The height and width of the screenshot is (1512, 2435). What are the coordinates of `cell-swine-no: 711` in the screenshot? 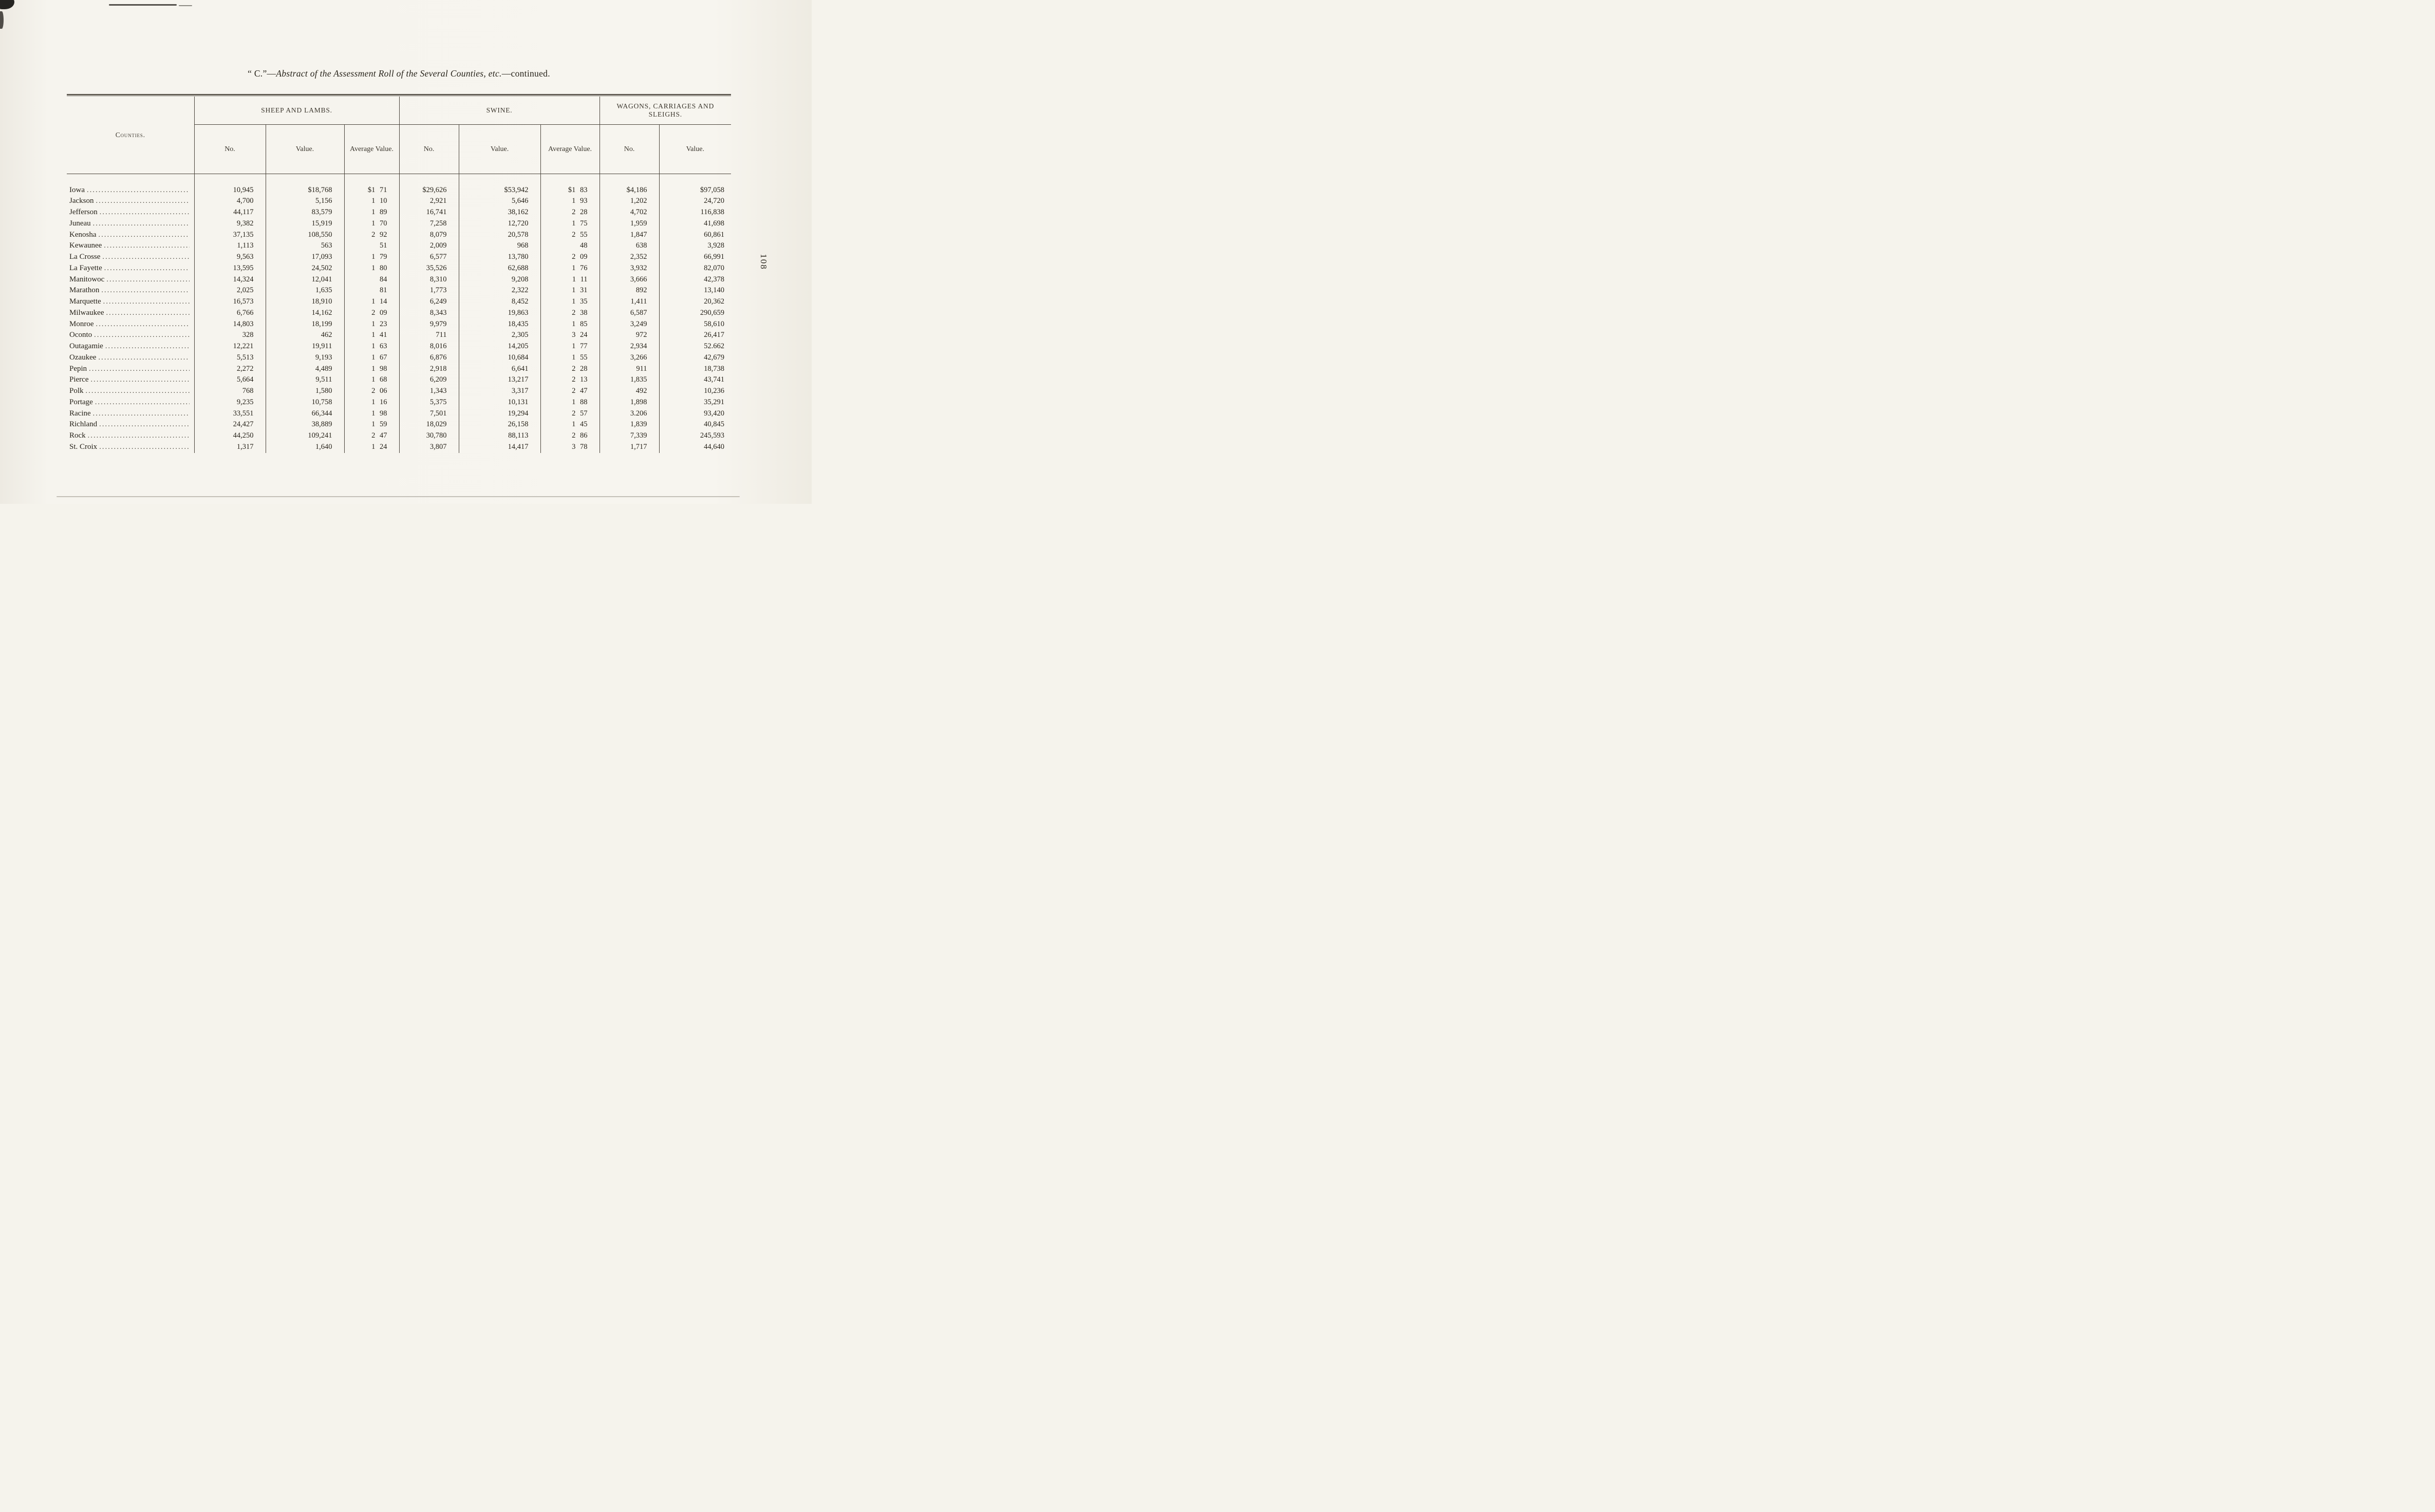 It's located at (429, 335).